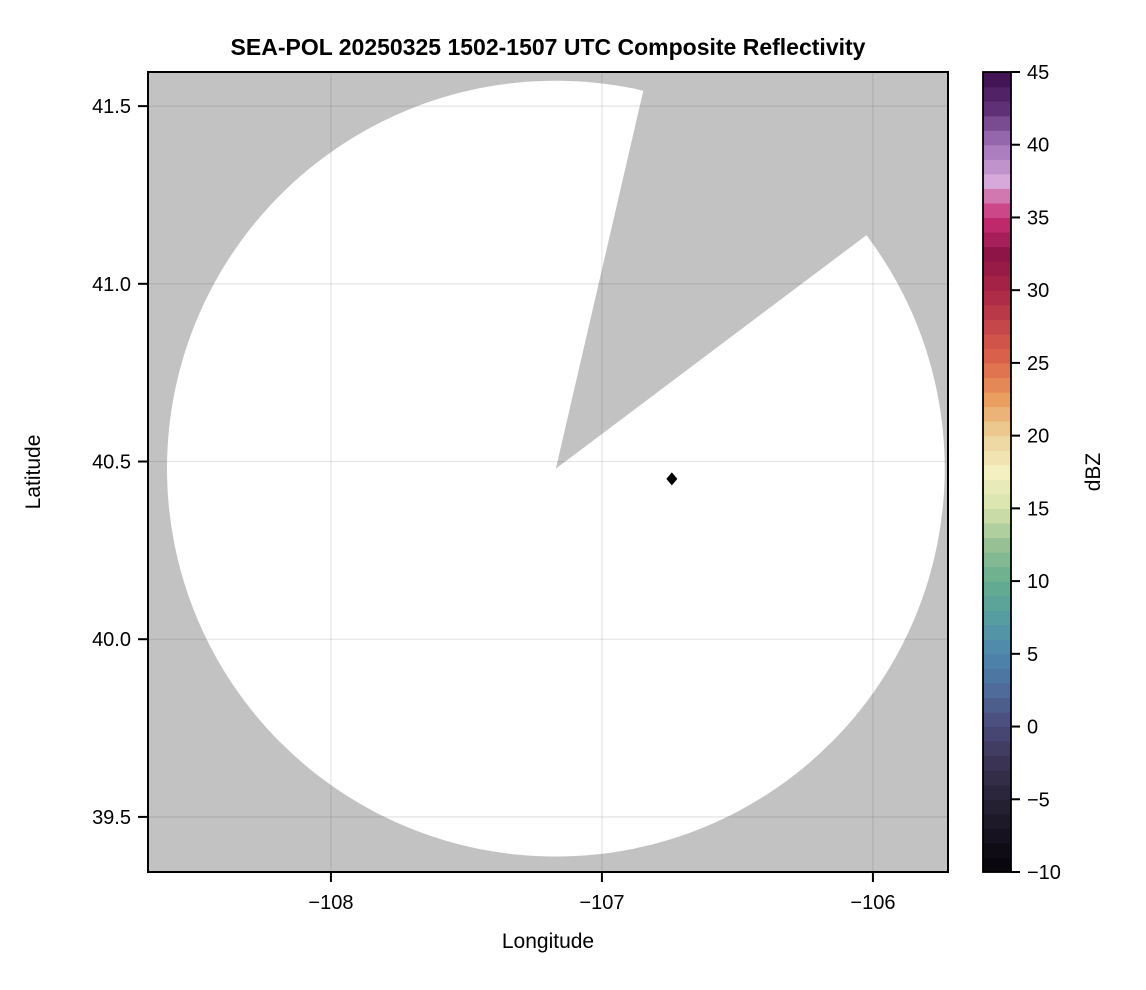  What do you see at coordinates (1032, 728) in the screenshot?
I see `colorbar-tick-label: 0` at bounding box center [1032, 728].